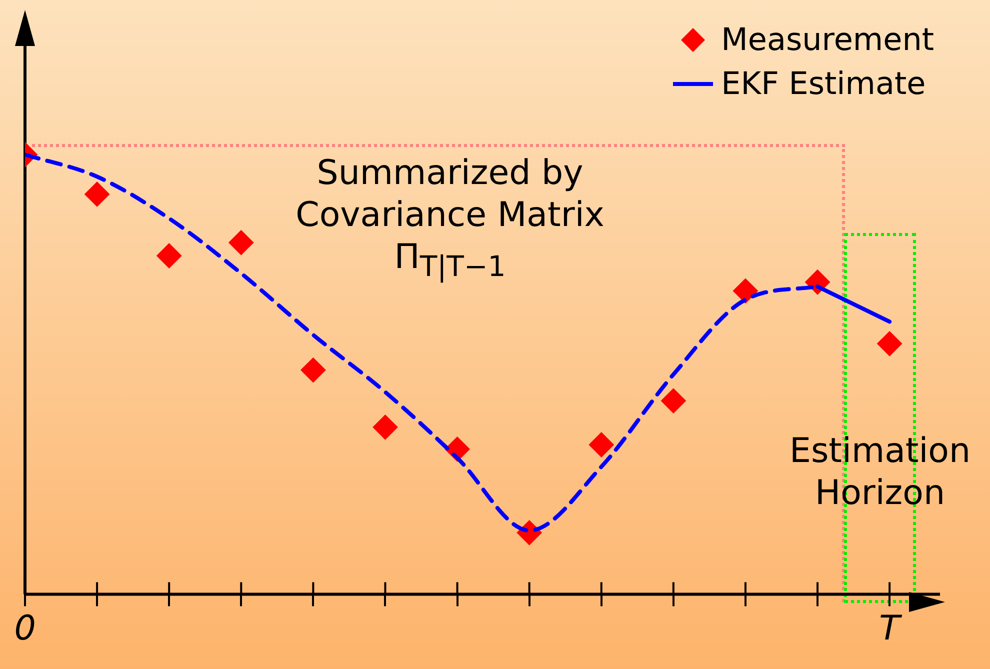  Describe the element at coordinates (823, 84) in the screenshot. I see `legend-label: EKF Estimate` at that location.